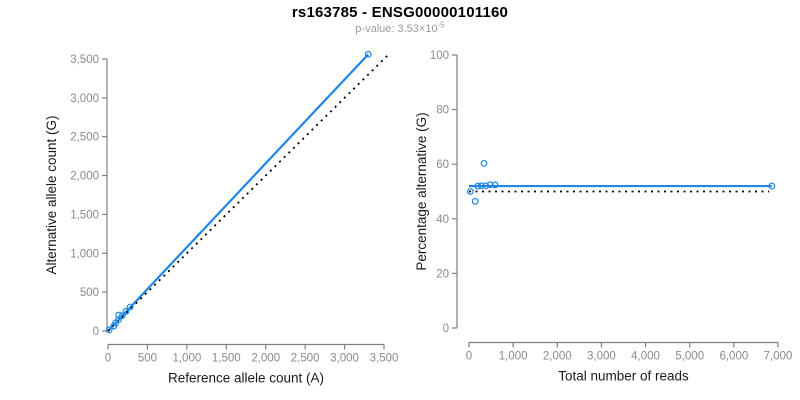 This screenshot has width=800, height=400. What do you see at coordinates (147, 359) in the screenshot?
I see `x-tick-label: 500` at bounding box center [147, 359].